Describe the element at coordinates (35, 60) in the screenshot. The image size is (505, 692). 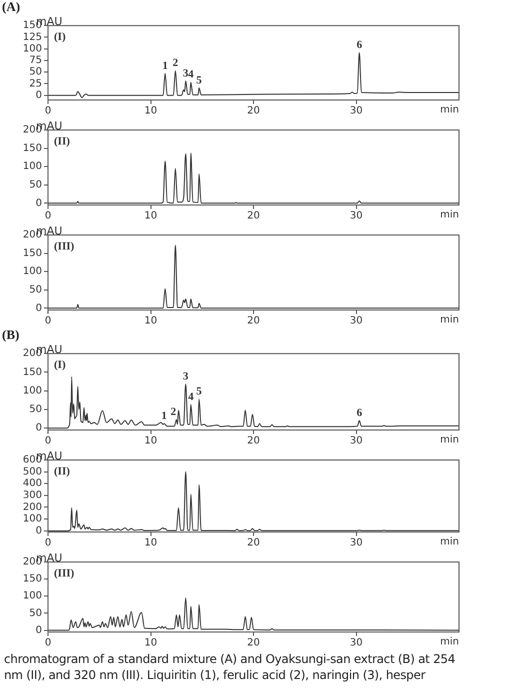
I see `y-tick-label: 75` at that location.